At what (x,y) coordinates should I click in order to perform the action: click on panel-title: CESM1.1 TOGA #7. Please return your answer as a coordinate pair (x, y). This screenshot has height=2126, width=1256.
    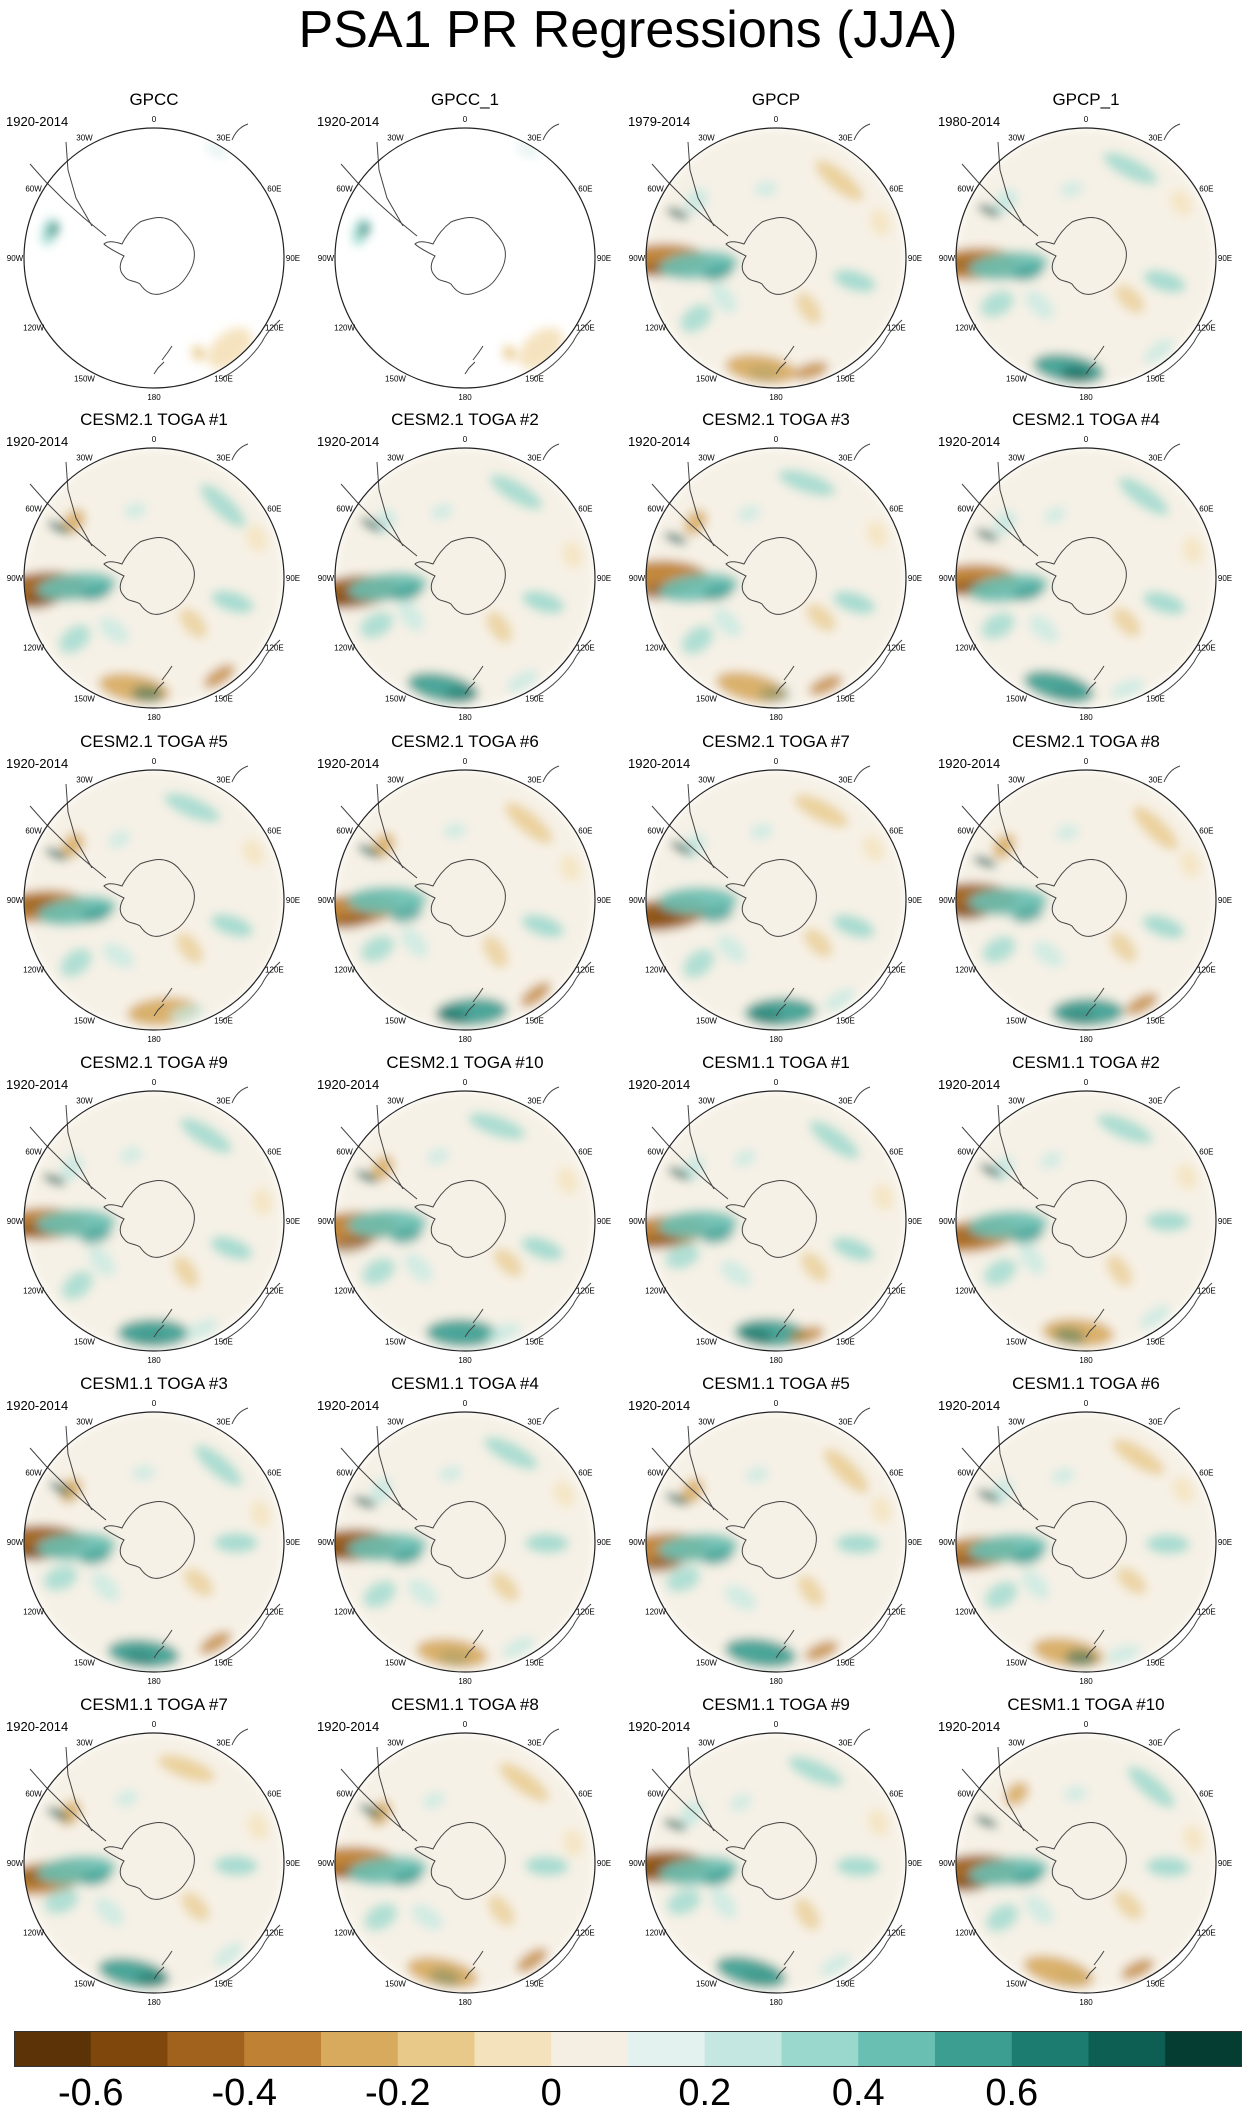
    Looking at the image, I should click on (154, 1704).